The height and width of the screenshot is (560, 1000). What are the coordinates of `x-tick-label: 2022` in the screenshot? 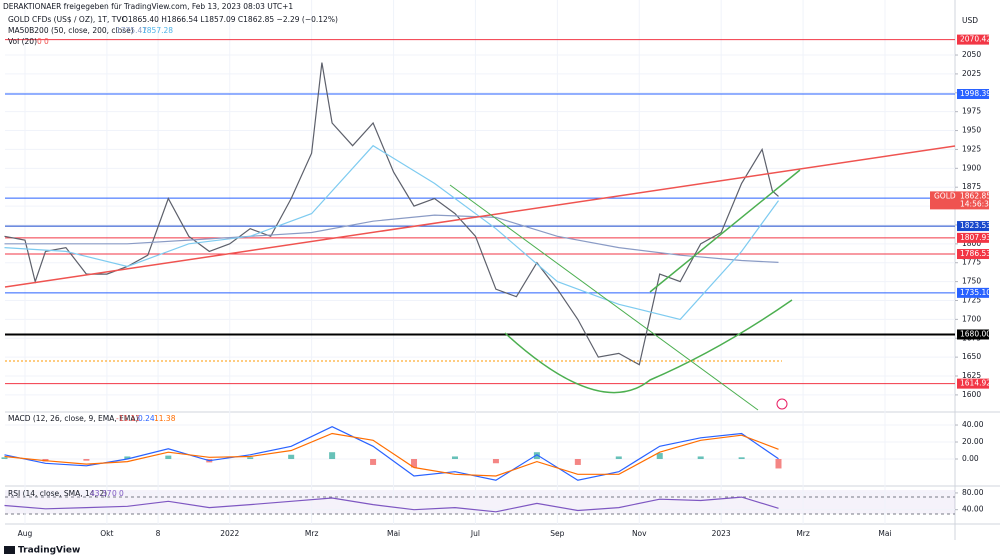 It's located at (229, 533).